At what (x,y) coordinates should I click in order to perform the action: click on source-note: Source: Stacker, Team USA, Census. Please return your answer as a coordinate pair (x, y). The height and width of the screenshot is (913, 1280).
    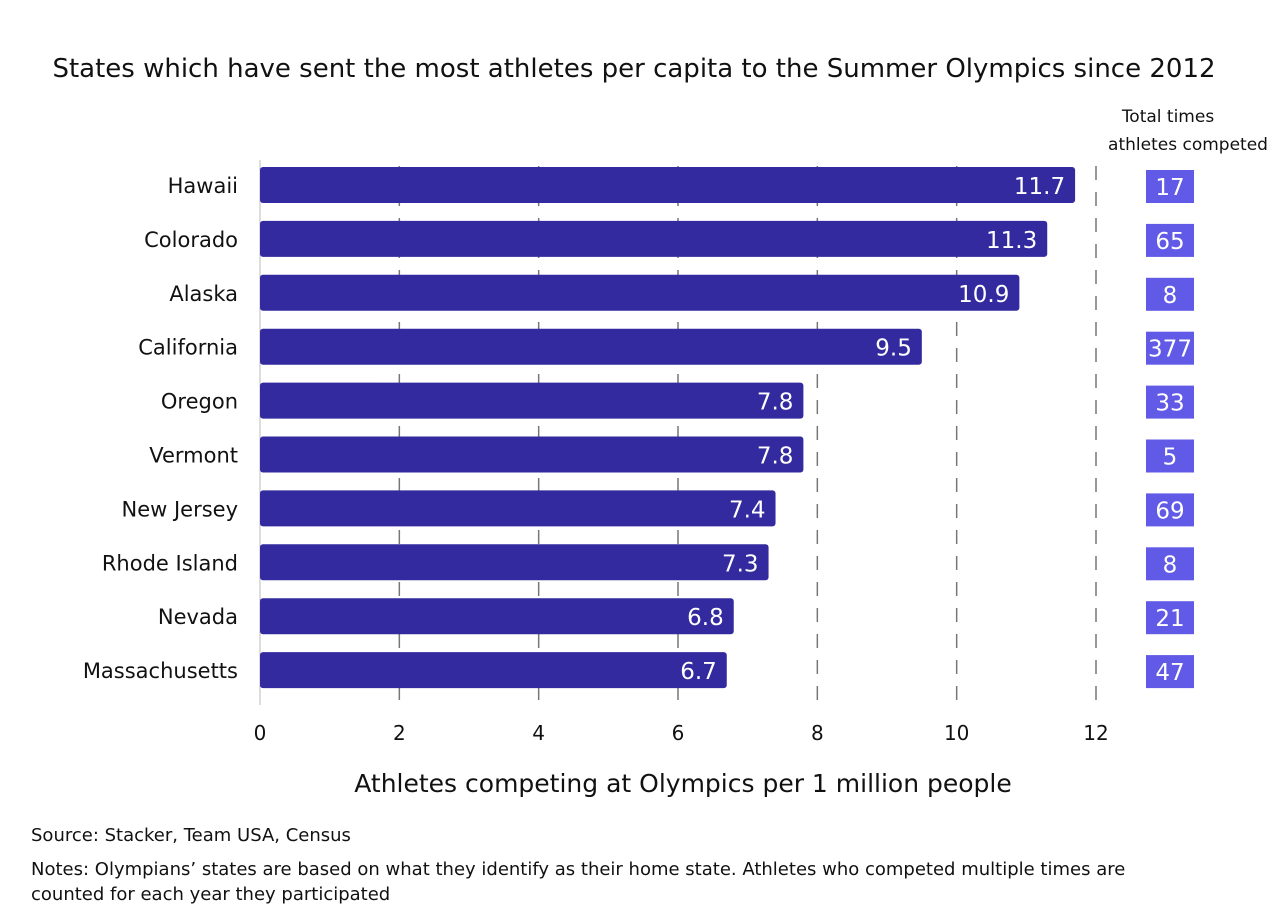
    Looking at the image, I should click on (191, 835).